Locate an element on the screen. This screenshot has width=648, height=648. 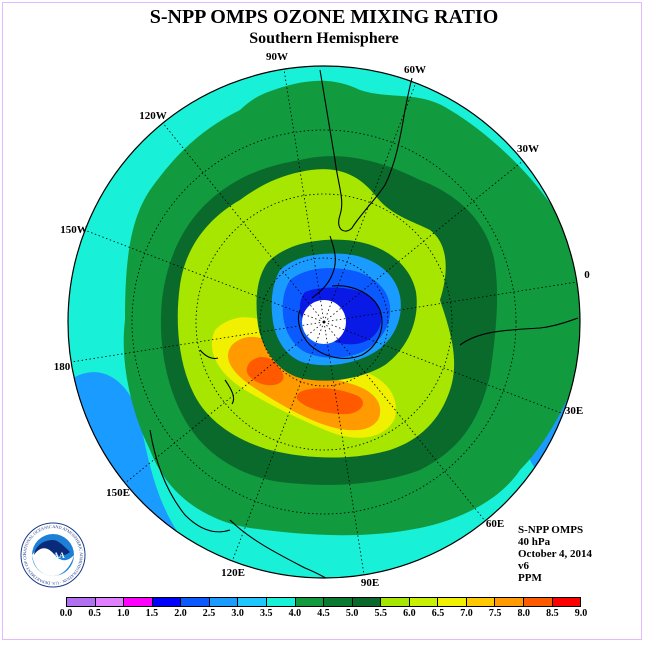
antarctica-coast is located at coordinates (340, 322).